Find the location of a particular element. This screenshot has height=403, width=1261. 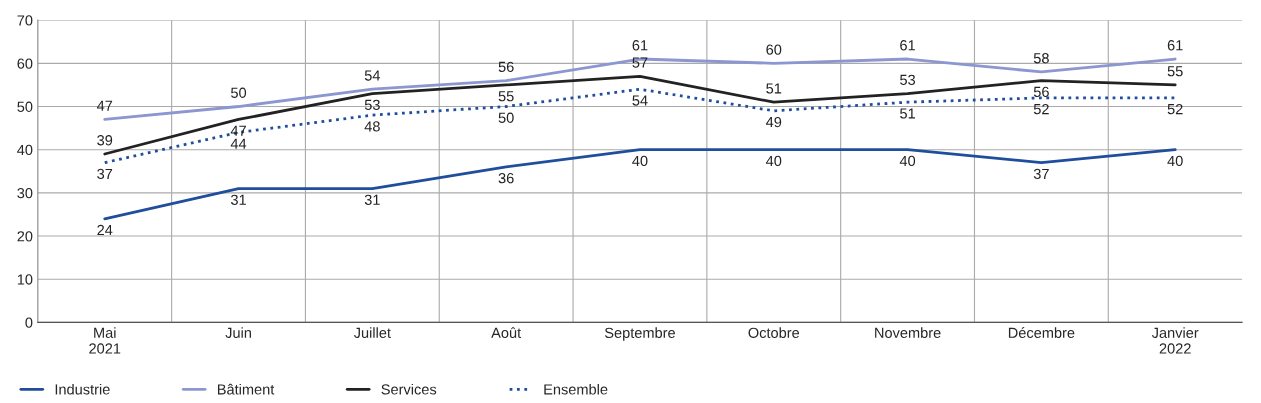

x-tick-label: Mai 2021 is located at coordinates (105, 340).